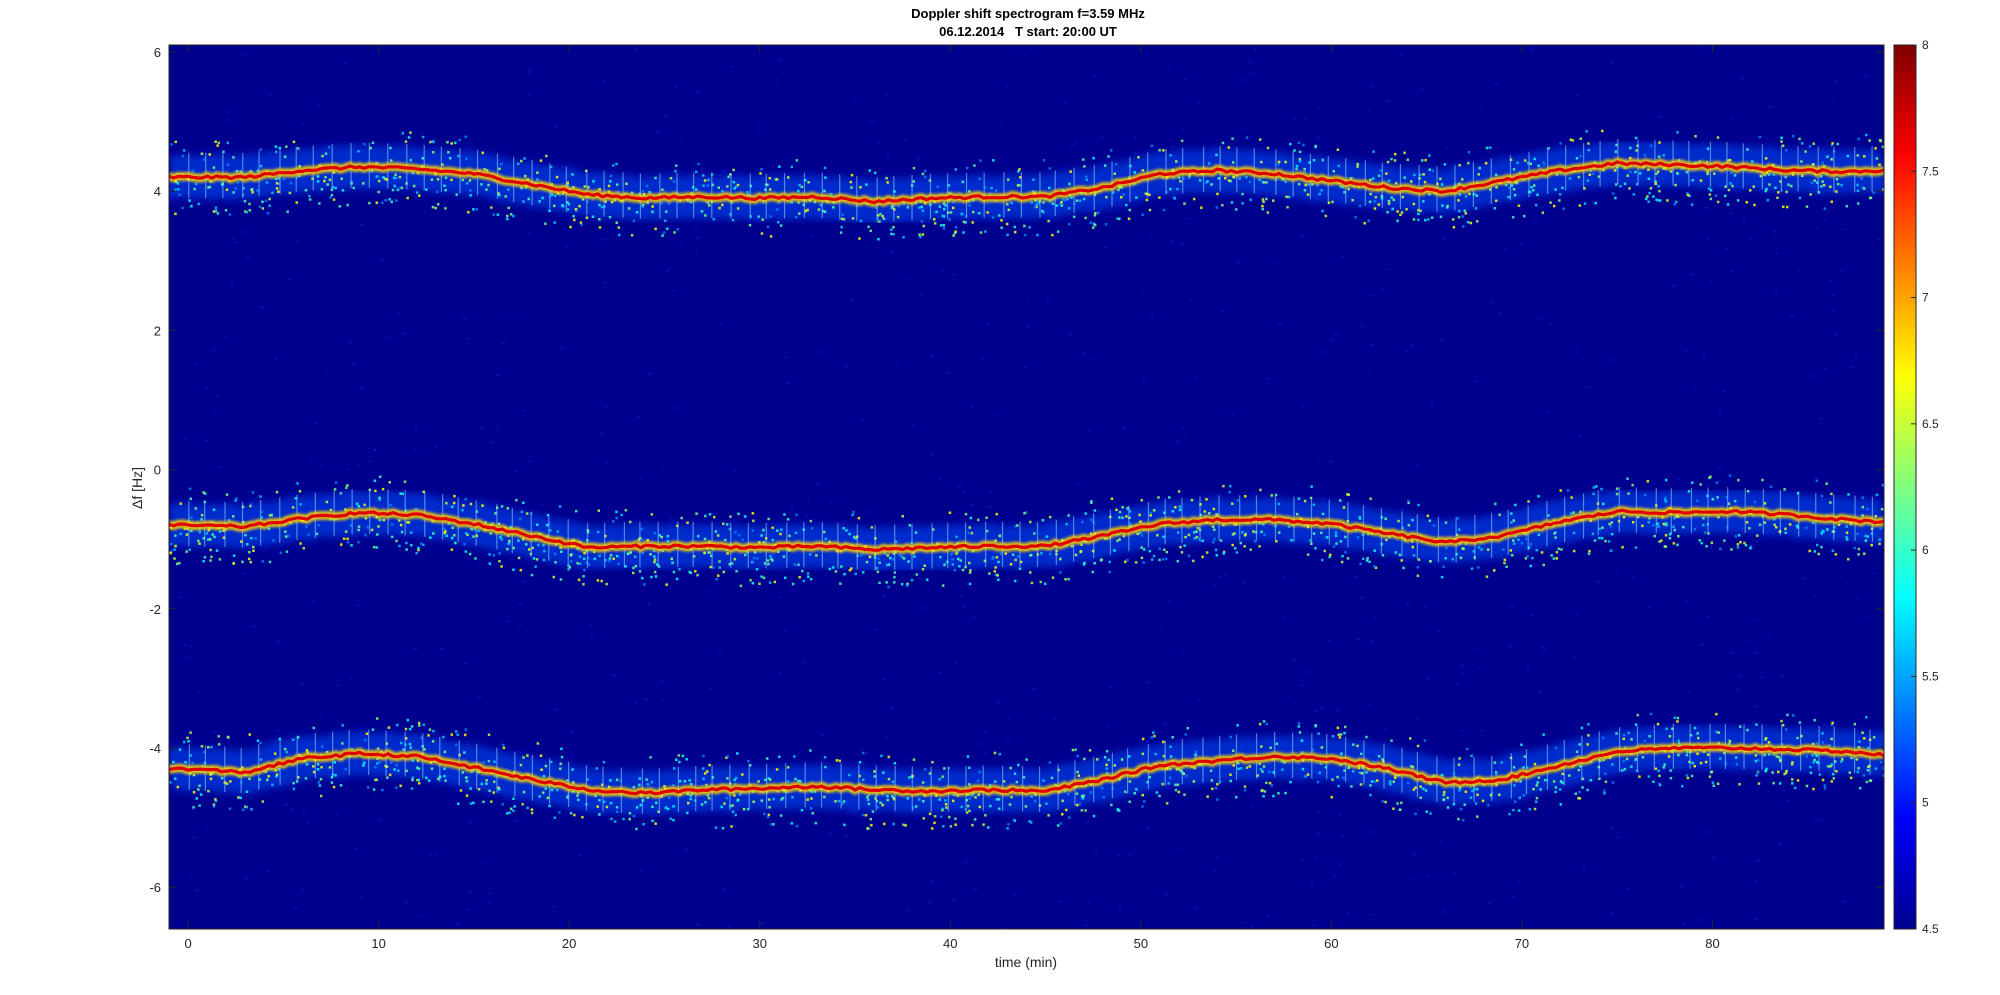 Image resolution: width=2000 pixels, height=995 pixels. Describe the element at coordinates (157, 191) in the screenshot. I see `y-tick-label: 4` at that location.